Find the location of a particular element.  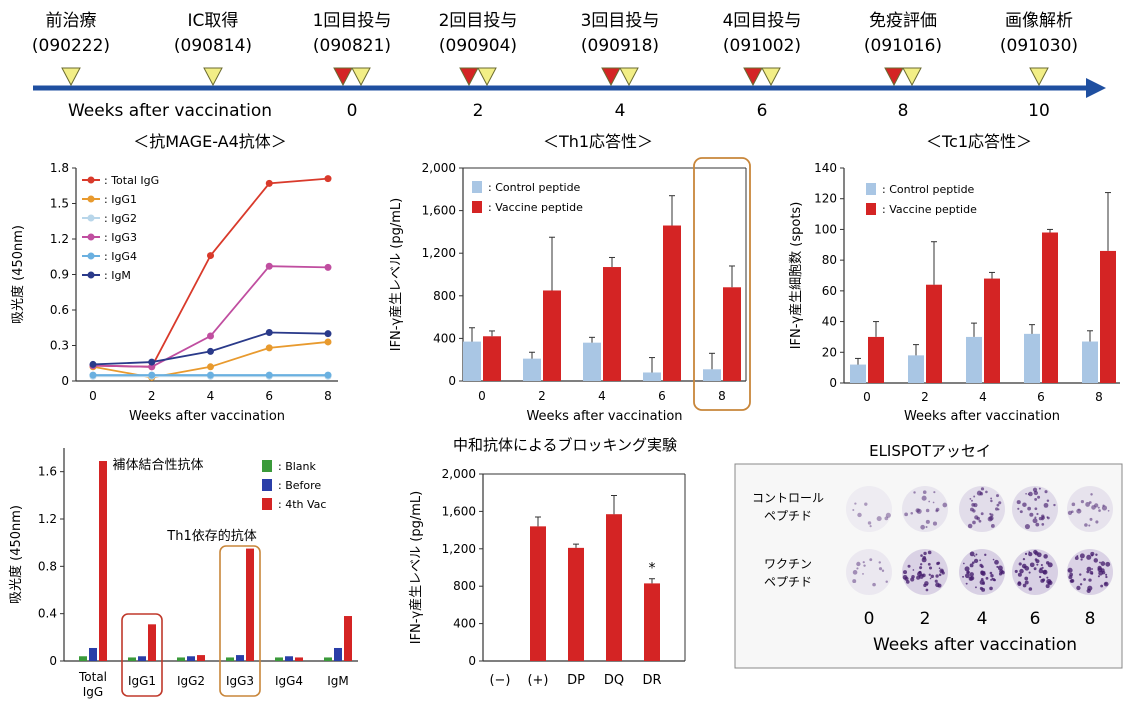

x-tick-label: 0 is located at coordinates (867, 397).